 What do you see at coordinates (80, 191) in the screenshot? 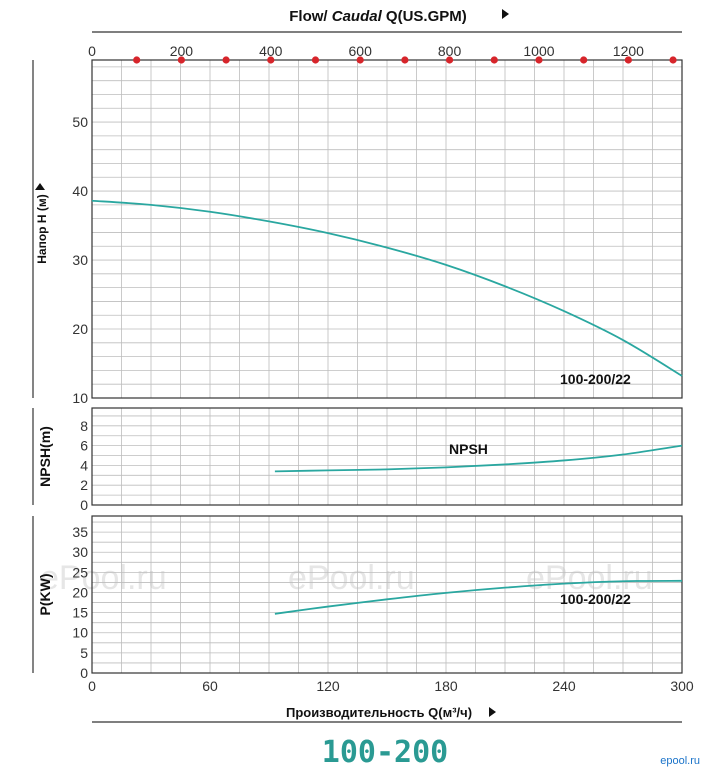
I see `y-tick-label: 40` at bounding box center [80, 191].